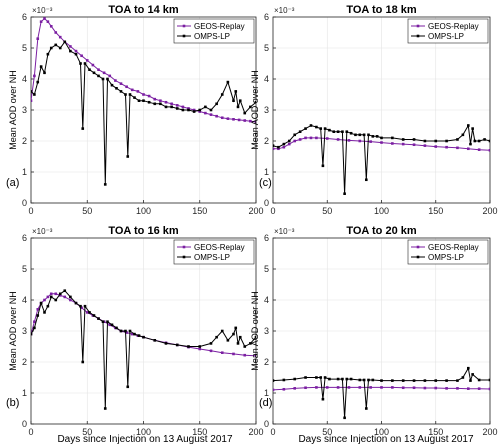 The width and height of the screenshot is (500, 447). I want to click on legend-box, so click(448, 31).